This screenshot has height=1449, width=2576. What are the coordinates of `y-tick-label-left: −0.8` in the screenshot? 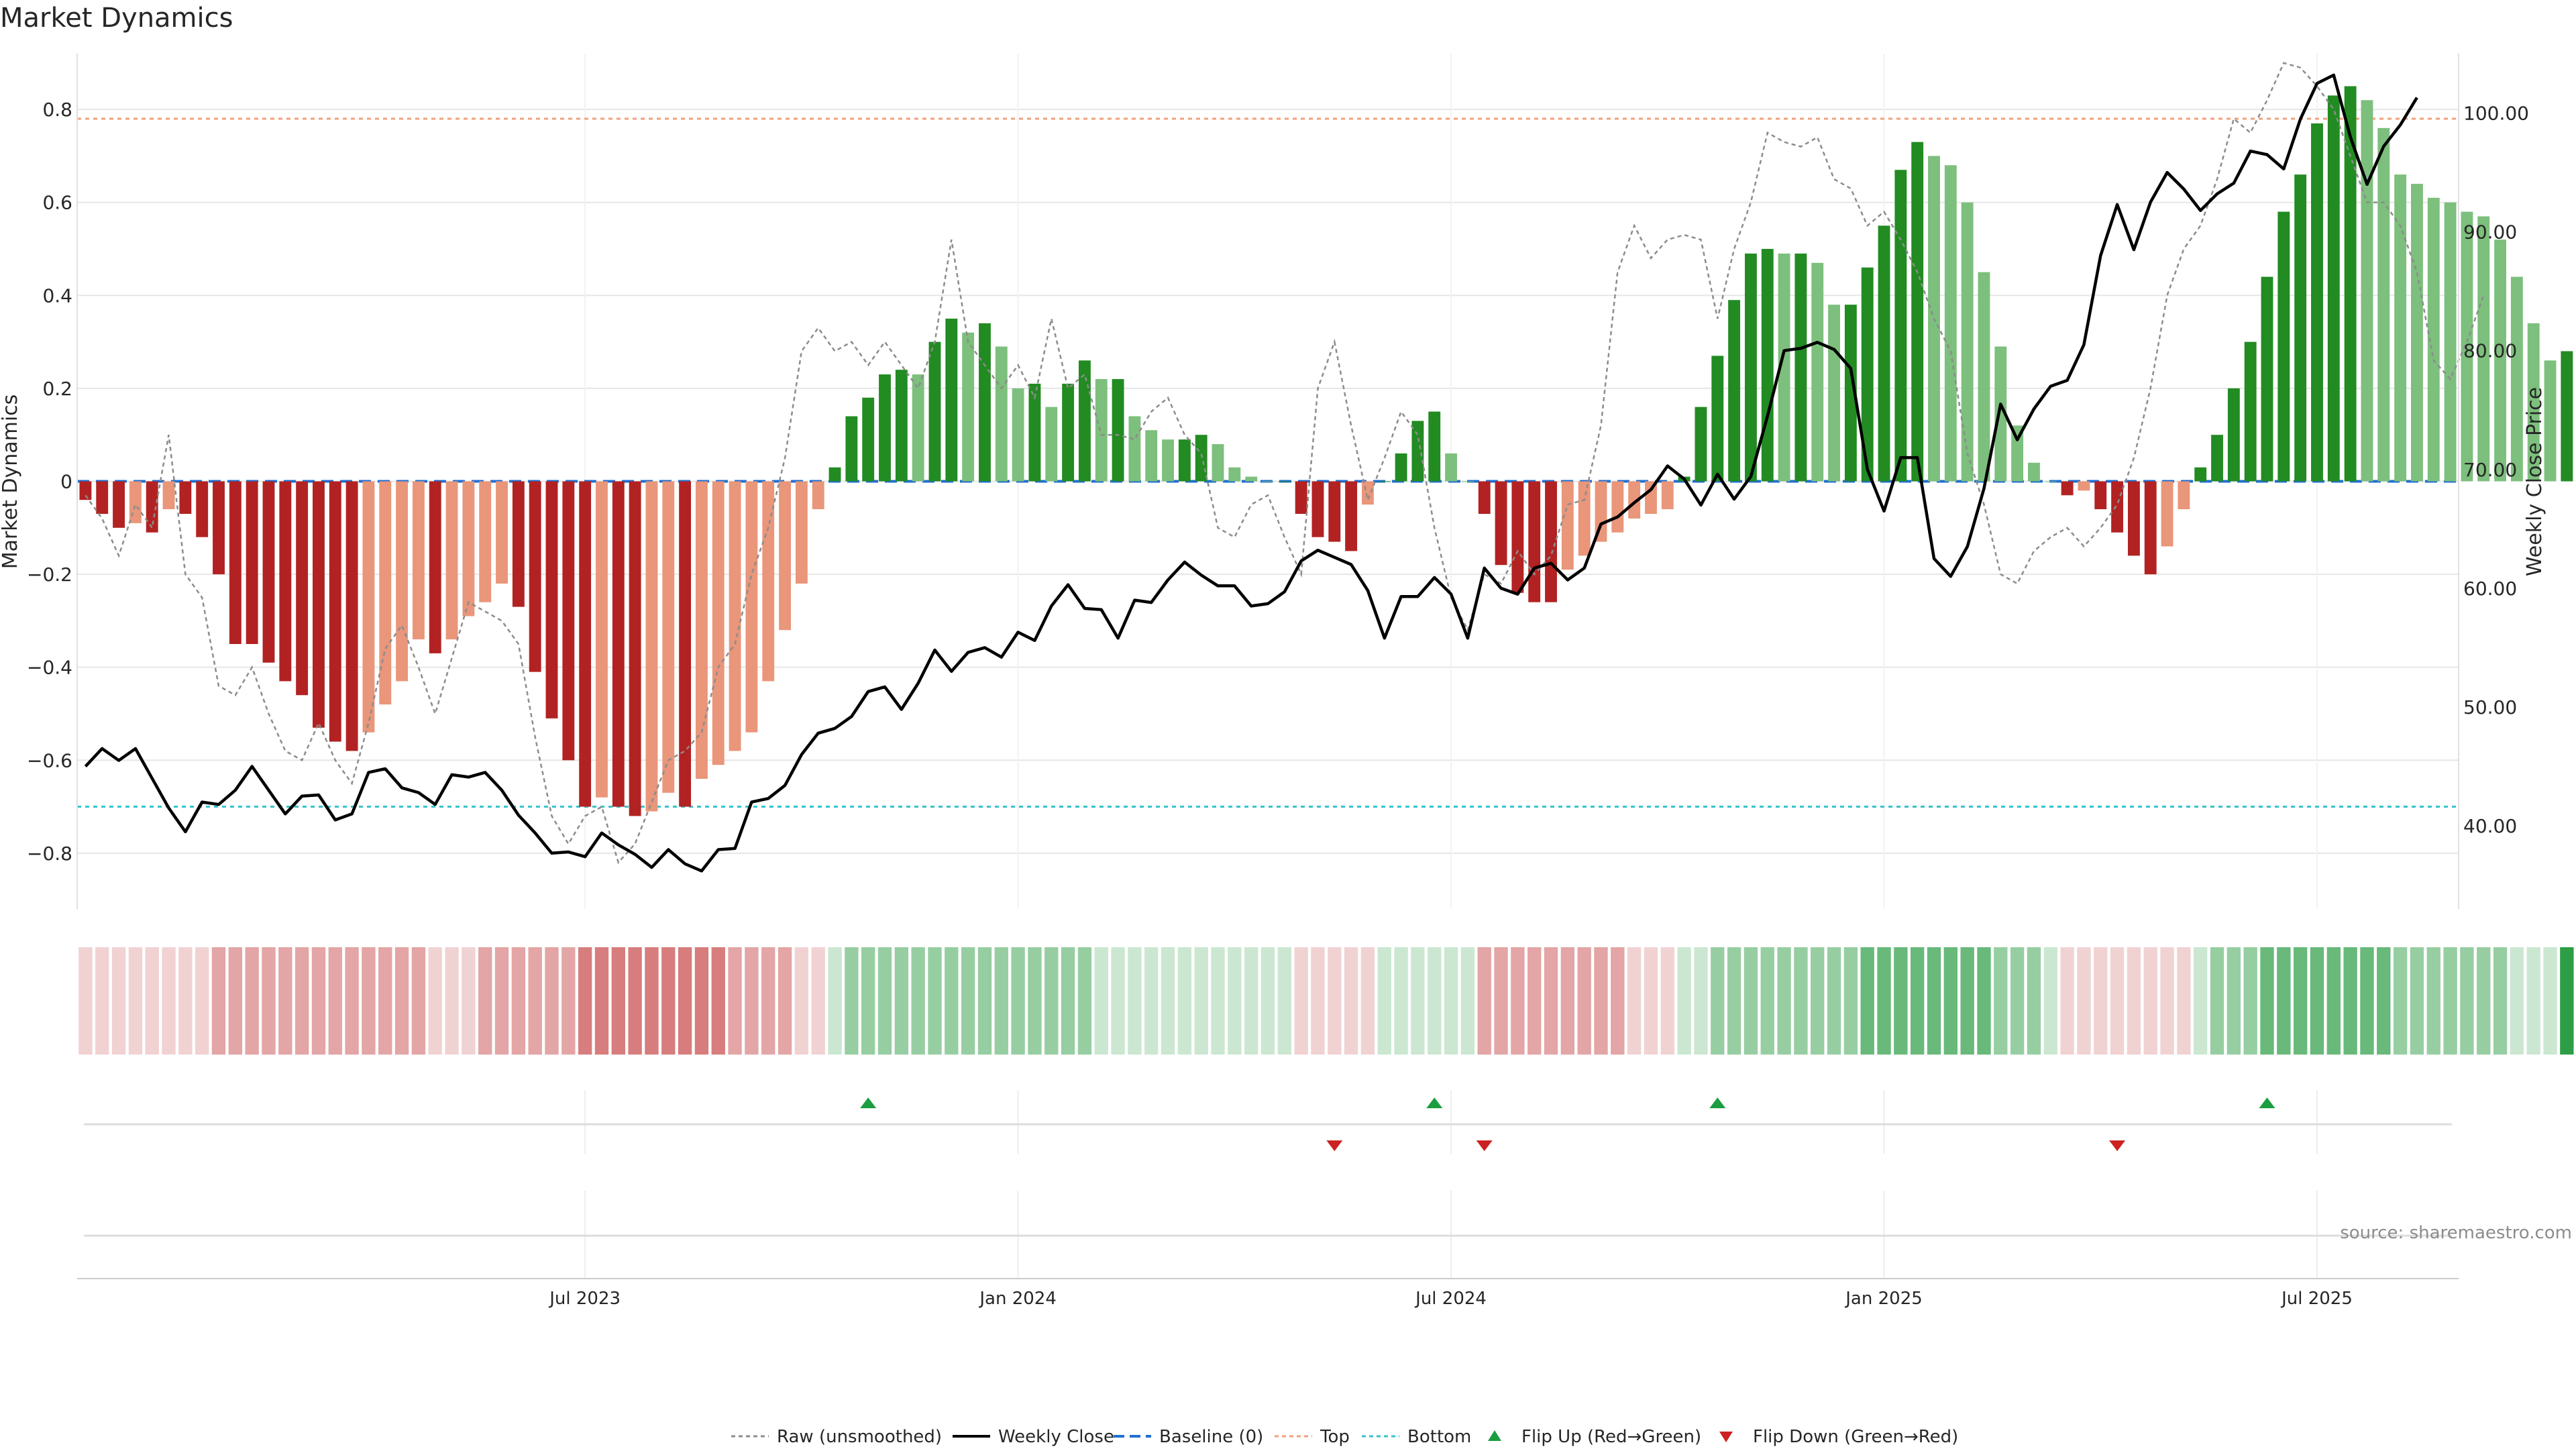 It's located at (49, 854).